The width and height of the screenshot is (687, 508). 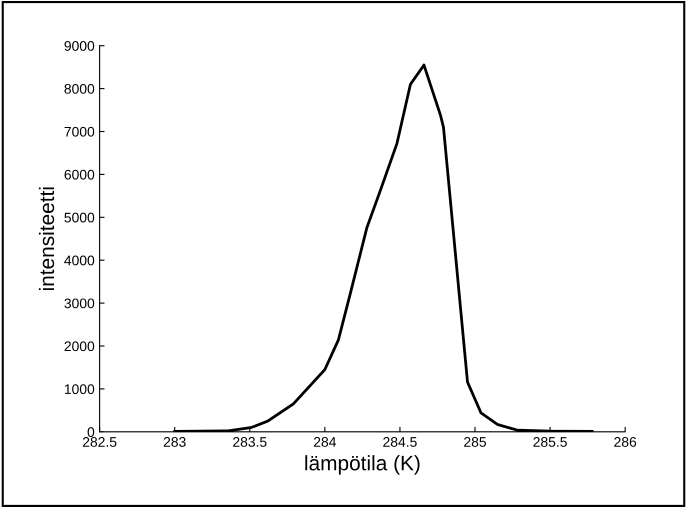 What do you see at coordinates (79, 261) in the screenshot?
I see `y-tick-label: 4000` at bounding box center [79, 261].